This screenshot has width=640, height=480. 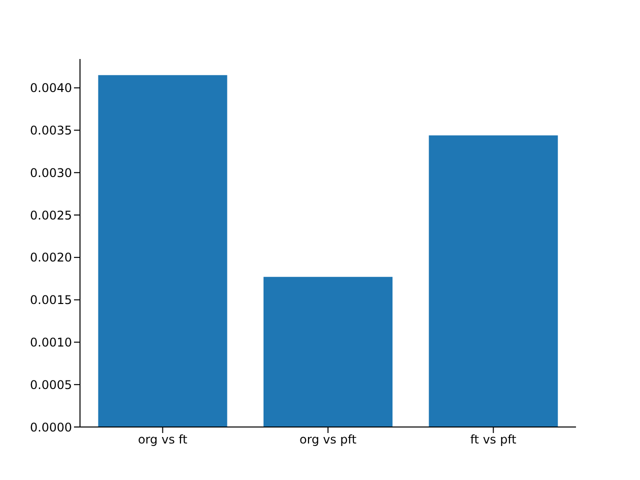 I want to click on y-tick-label: 0.0010, so click(x=51, y=342).